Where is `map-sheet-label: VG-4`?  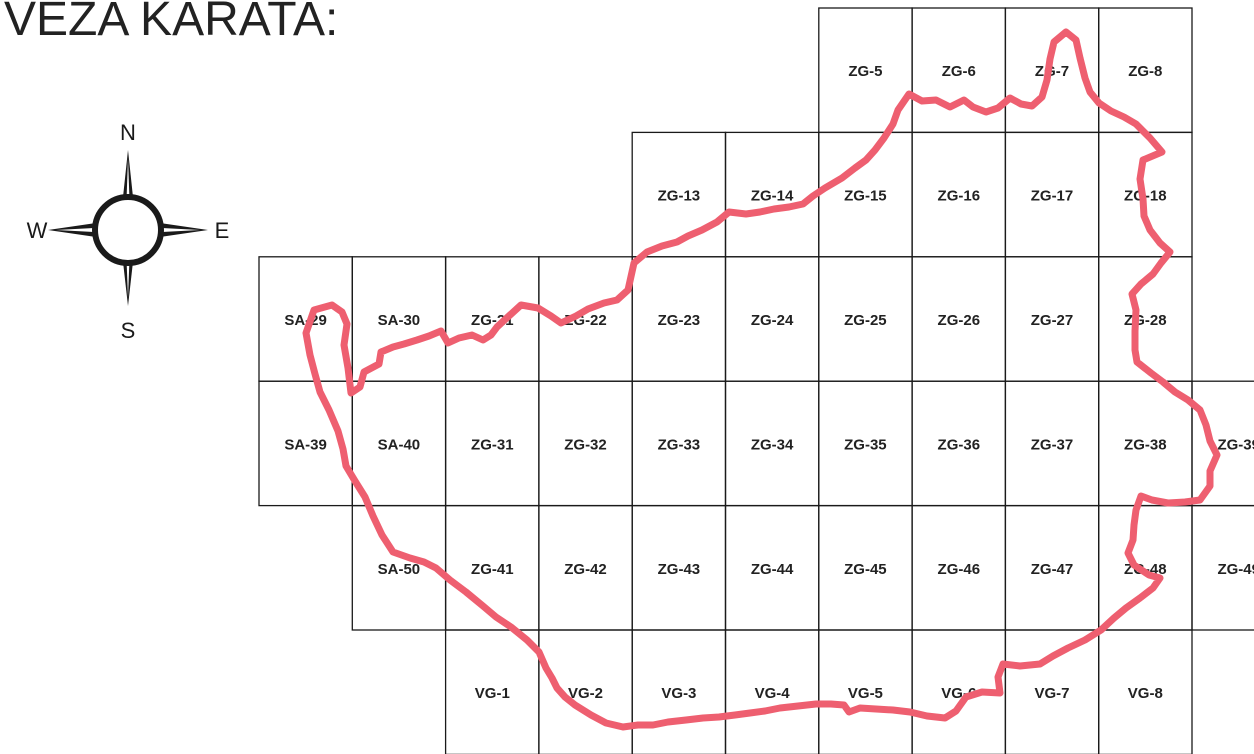
map-sheet-label: VG-4 is located at coordinates (773, 693).